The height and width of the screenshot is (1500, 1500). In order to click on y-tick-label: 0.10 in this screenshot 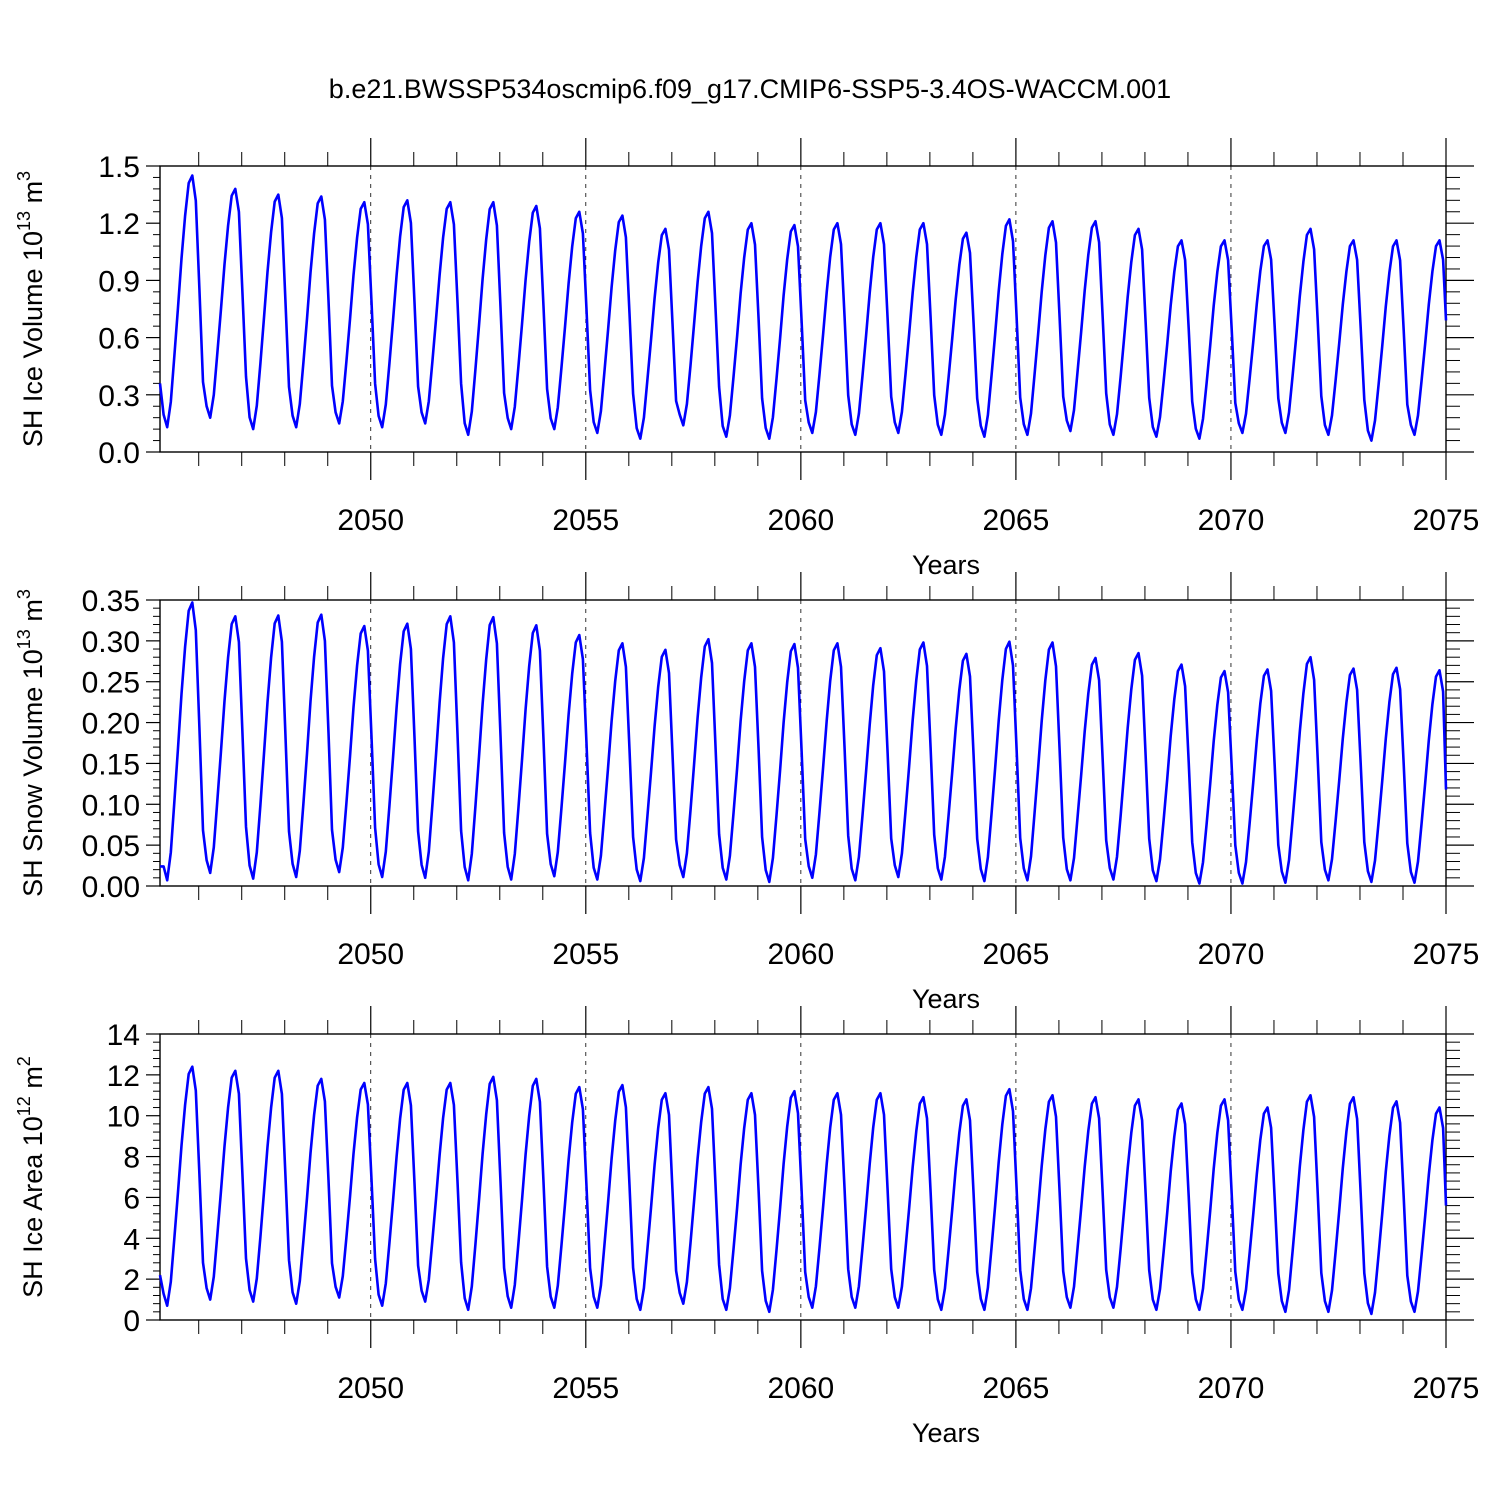, I will do `click(111, 805)`.